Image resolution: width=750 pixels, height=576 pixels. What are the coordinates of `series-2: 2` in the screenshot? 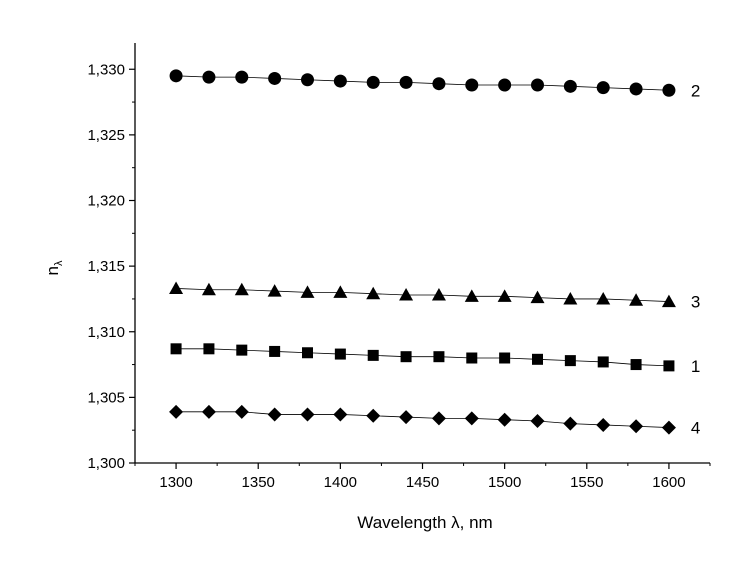 It's located at (434, 84).